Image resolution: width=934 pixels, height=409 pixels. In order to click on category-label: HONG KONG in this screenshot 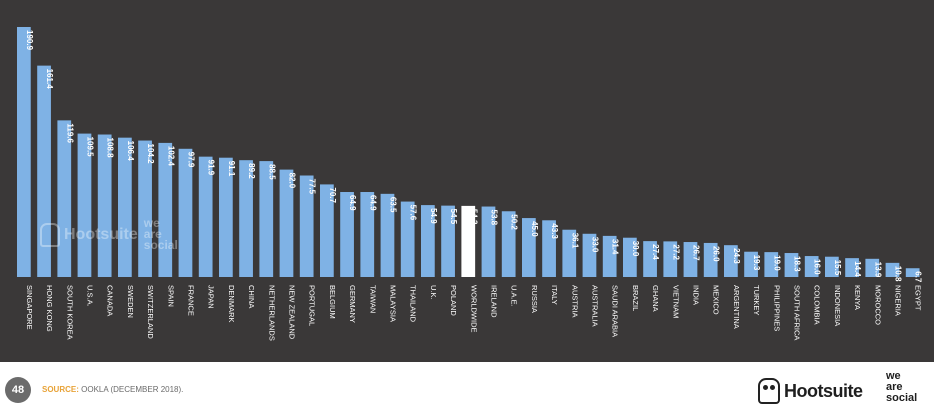, I will do `click(49, 308)`.